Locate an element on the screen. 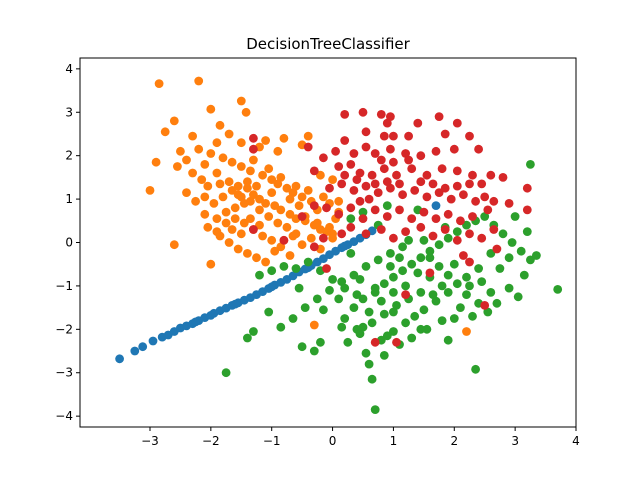 This screenshot has height=480, width=640. y-tick-label: −1 is located at coordinates (64, 286).